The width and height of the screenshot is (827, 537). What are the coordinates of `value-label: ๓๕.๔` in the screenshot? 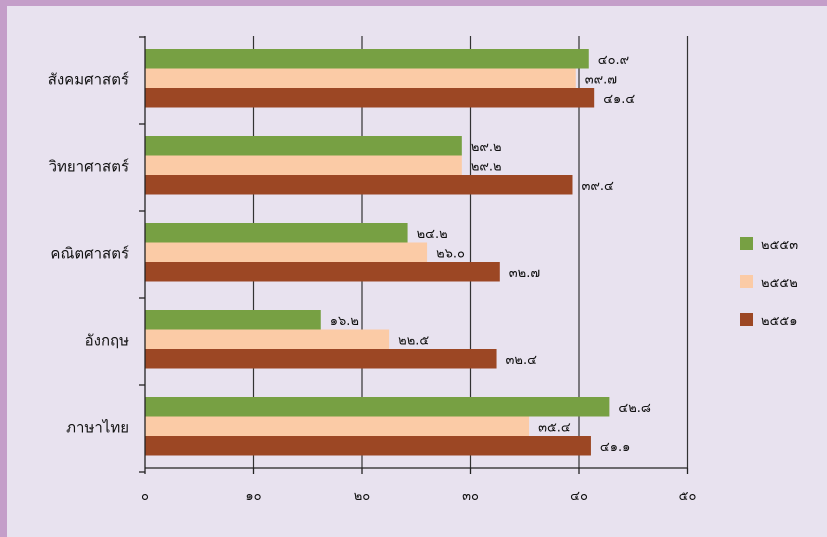 It's located at (554, 427).